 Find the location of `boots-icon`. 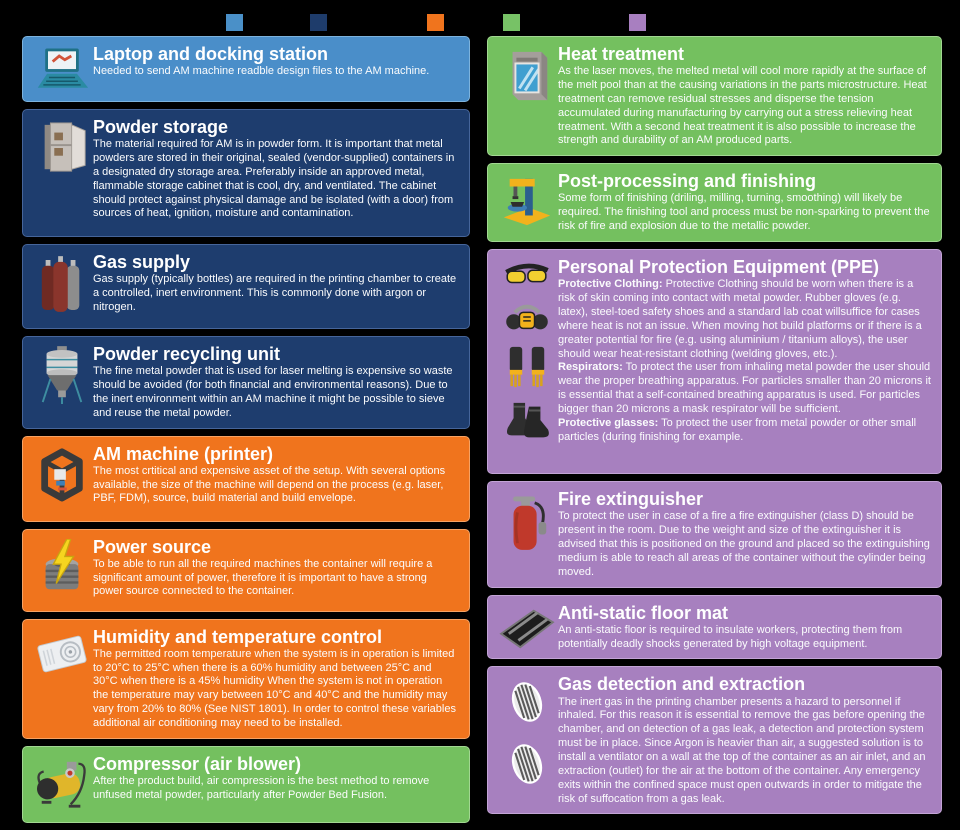

boots-icon is located at coordinates (527, 420).